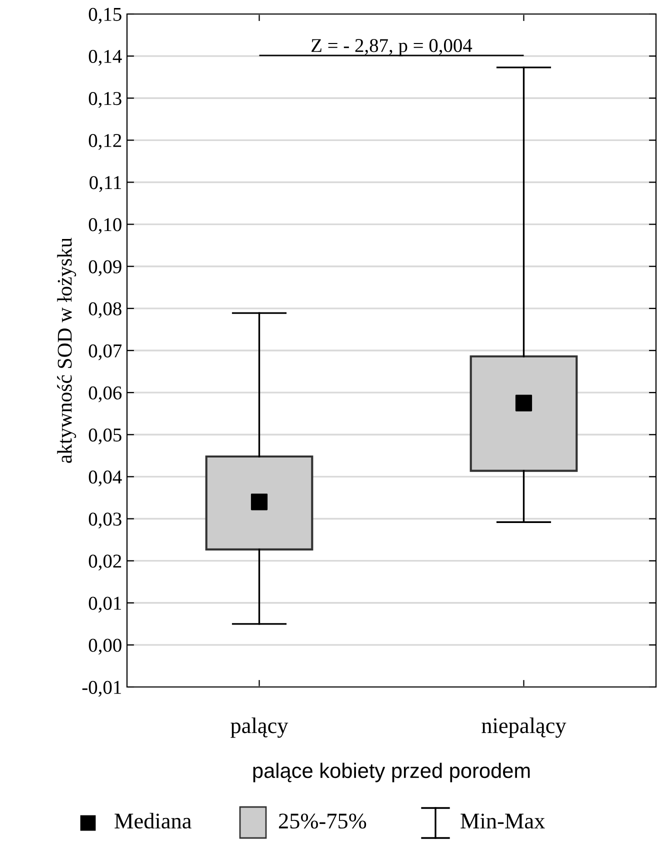 Image resolution: width=659 pixels, height=844 pixels. What do you see at coordinates (105, 478) in the screenshot?
I see `y-tick-label: 0,04` at bounding box center [105, 478].